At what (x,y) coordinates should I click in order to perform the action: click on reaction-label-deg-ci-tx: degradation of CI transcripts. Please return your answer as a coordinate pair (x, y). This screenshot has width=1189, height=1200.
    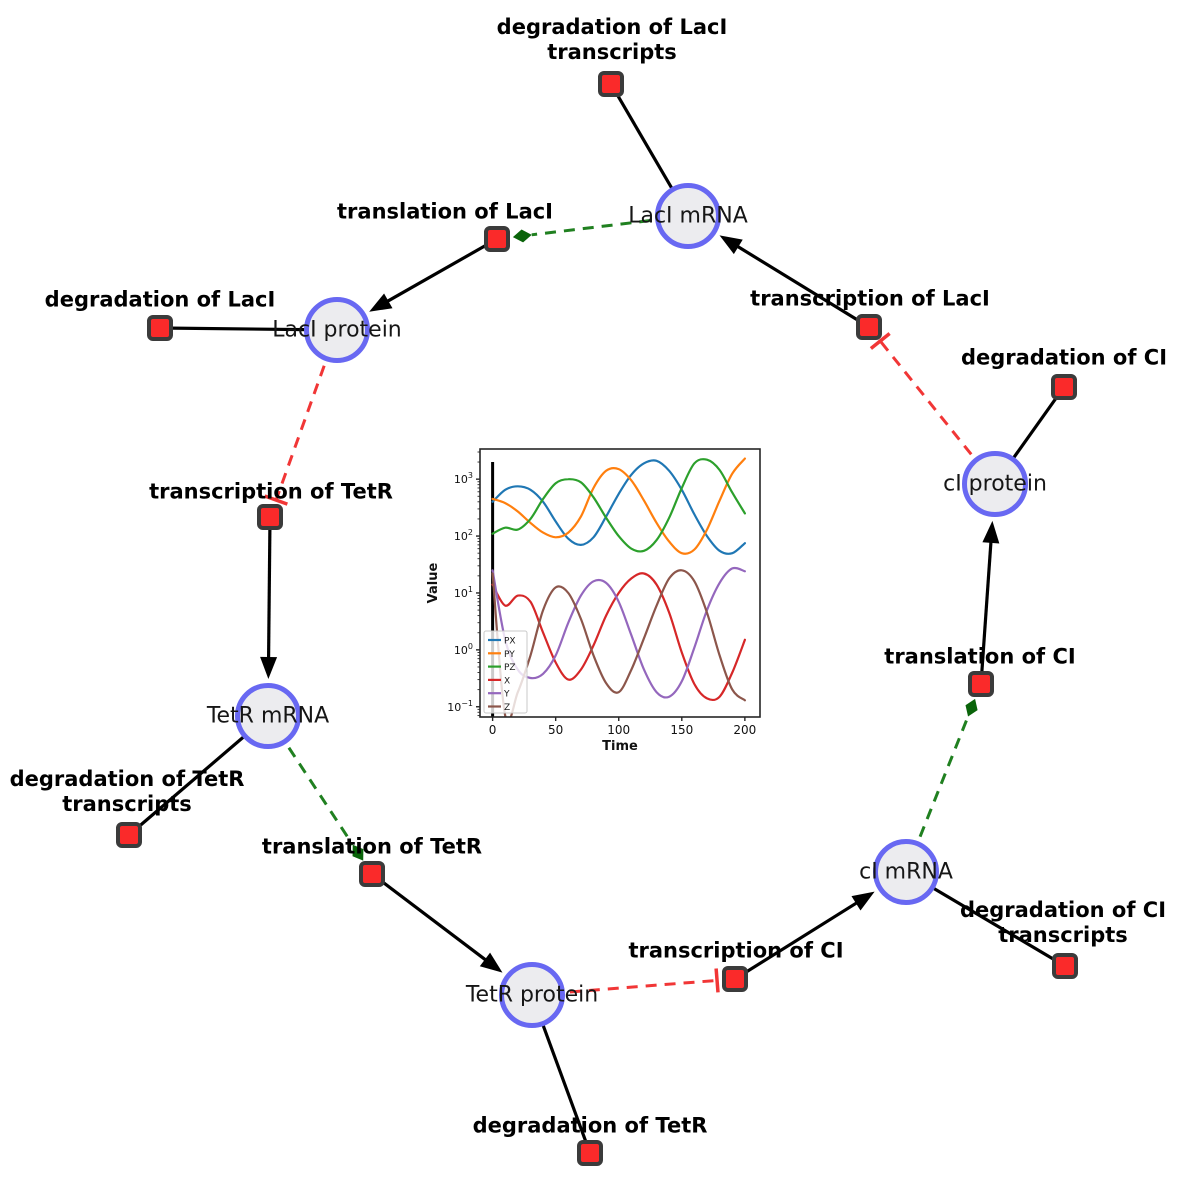
    Looking at the image, I should click on (1063, 923).